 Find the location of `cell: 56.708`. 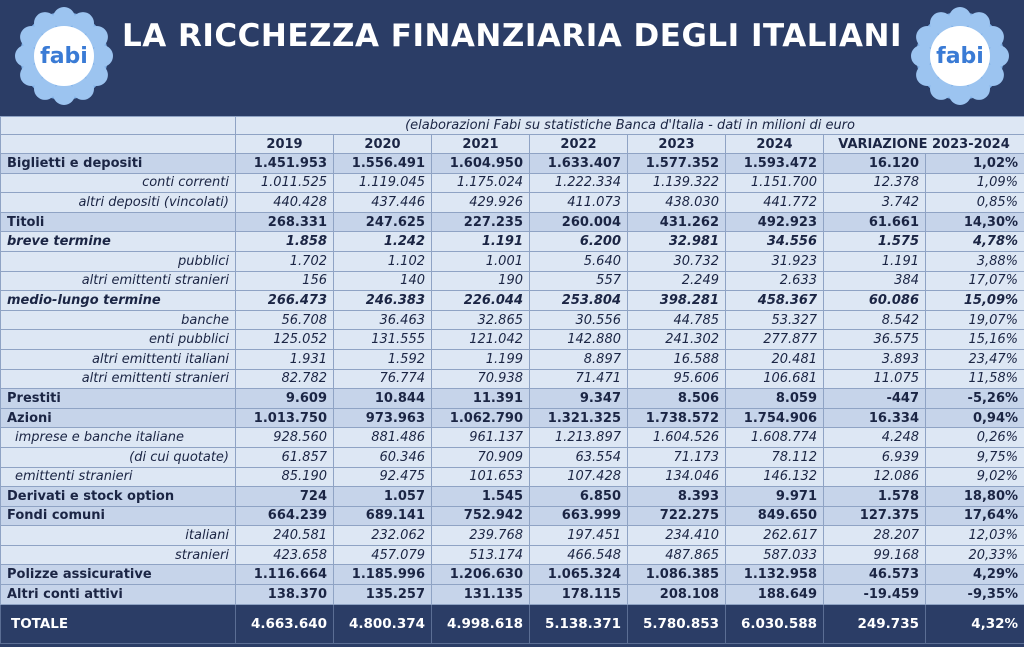

cell: 56.708 is located at coordinates (284, 320).